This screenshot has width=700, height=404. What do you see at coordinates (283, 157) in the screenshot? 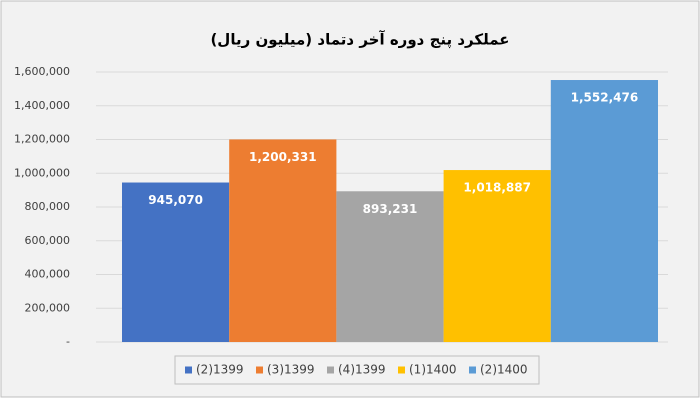
I see `data-label: 1,200,331` at bounding box center [283, 157].